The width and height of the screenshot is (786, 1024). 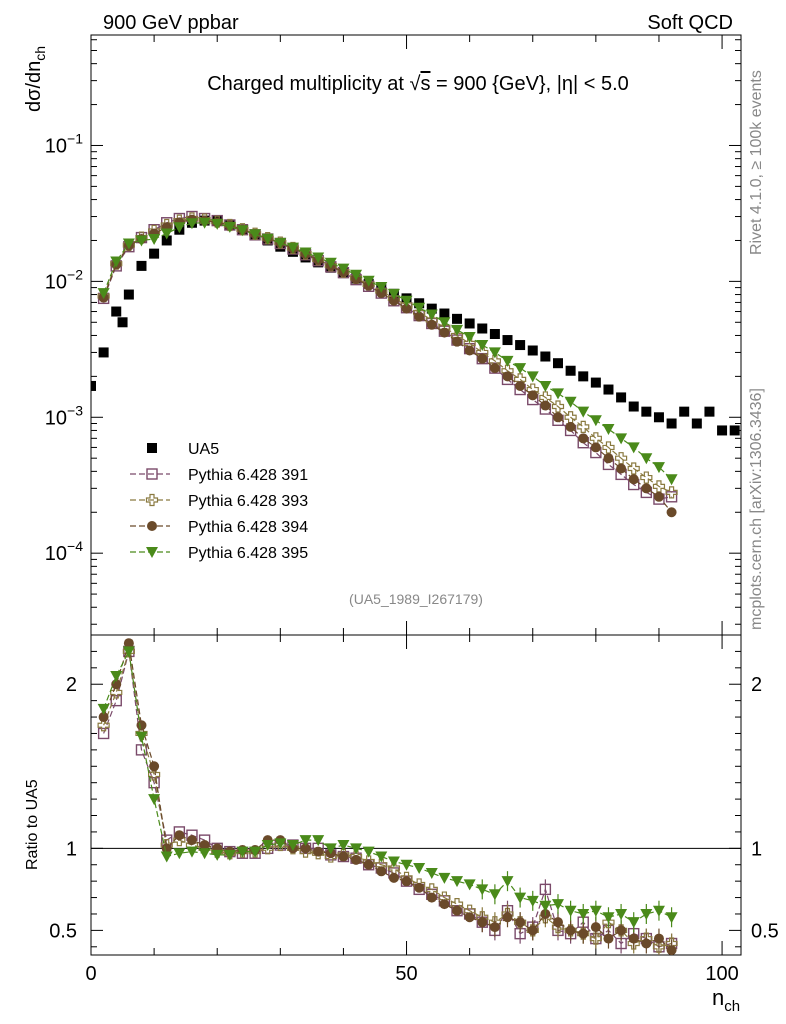 I want to click on x-tick-label: 50, so click(x=406, y=974).